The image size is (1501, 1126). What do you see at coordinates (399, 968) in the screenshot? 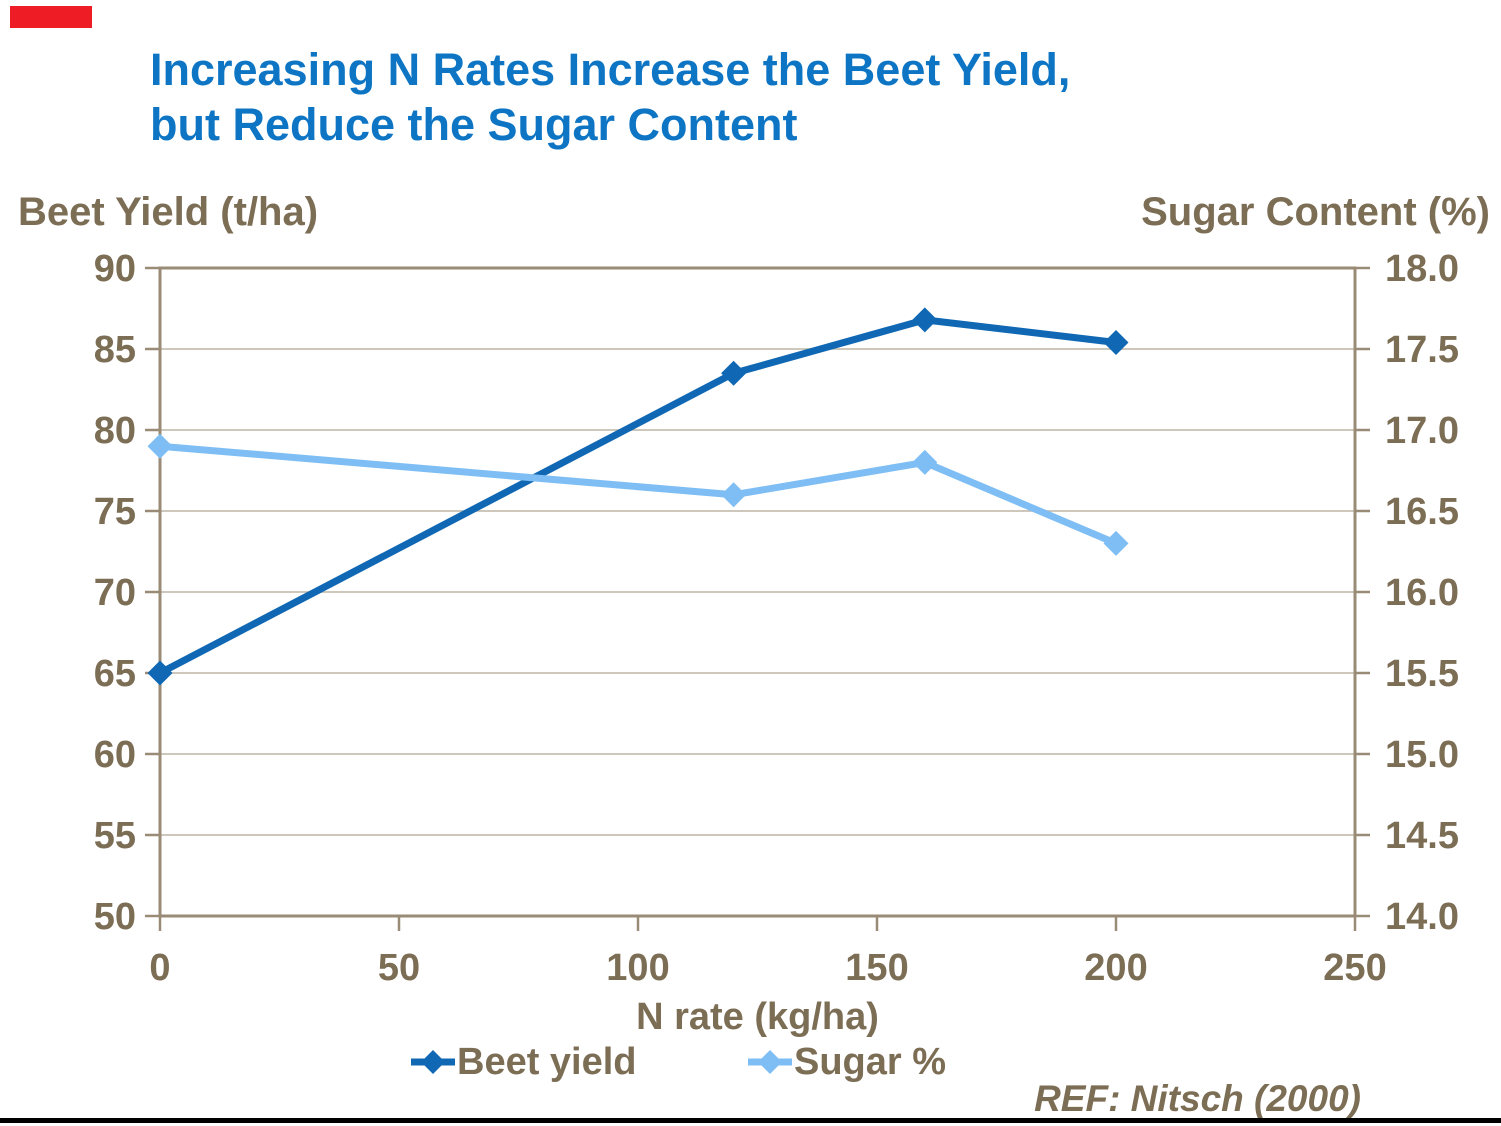
I see `x-axis-tick-label: 50` at bounding box center [399, 968].